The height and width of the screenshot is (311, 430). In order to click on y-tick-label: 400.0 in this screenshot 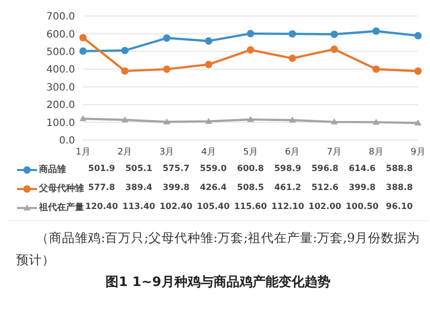, I will do `click(60, 70)`.